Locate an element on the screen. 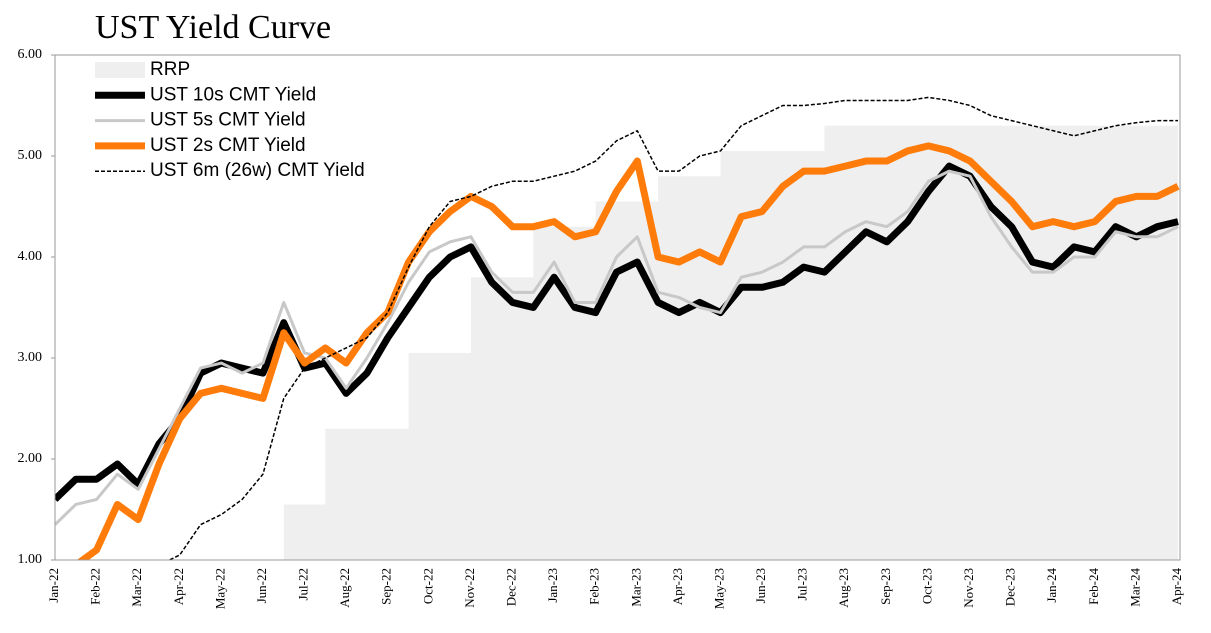 The height and width of the screenshot is (633, 1211). x-tick-label: Dec-23 is located at coordinates (1010, 587).